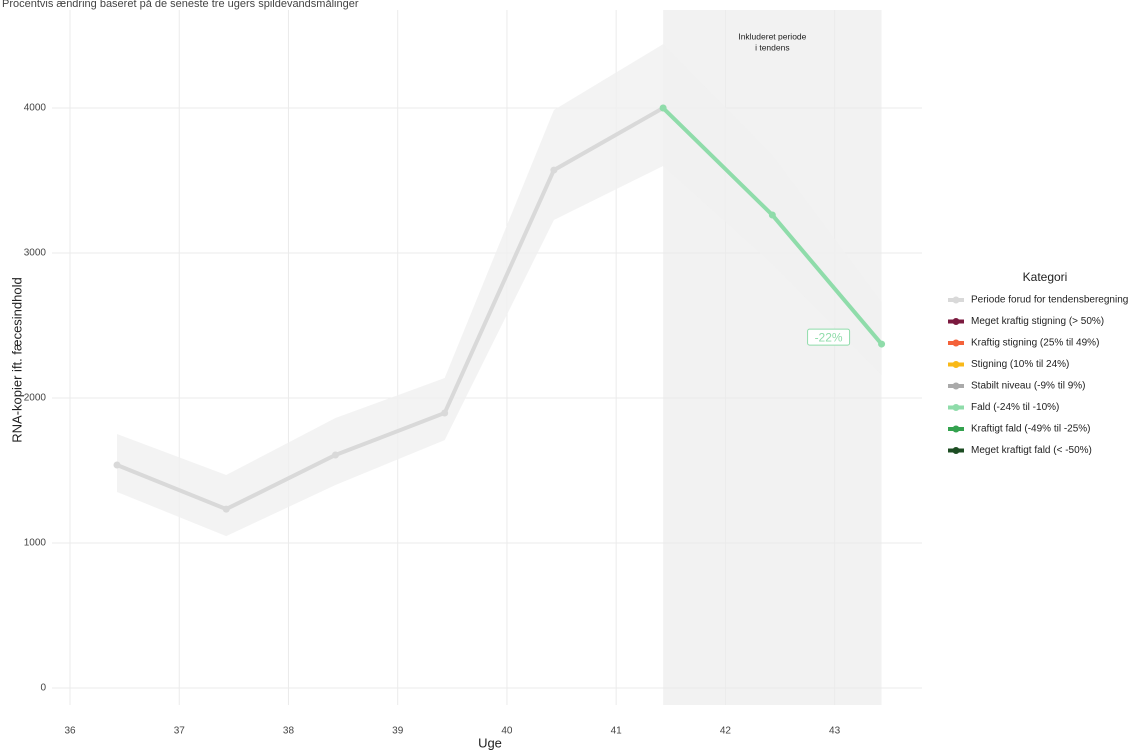 This screenshot has width=1144, height=753. What do you see at coordinates (43, 688) in the screenshot?
I see `y-tick-label: 0` at bounding box center [43, 688].